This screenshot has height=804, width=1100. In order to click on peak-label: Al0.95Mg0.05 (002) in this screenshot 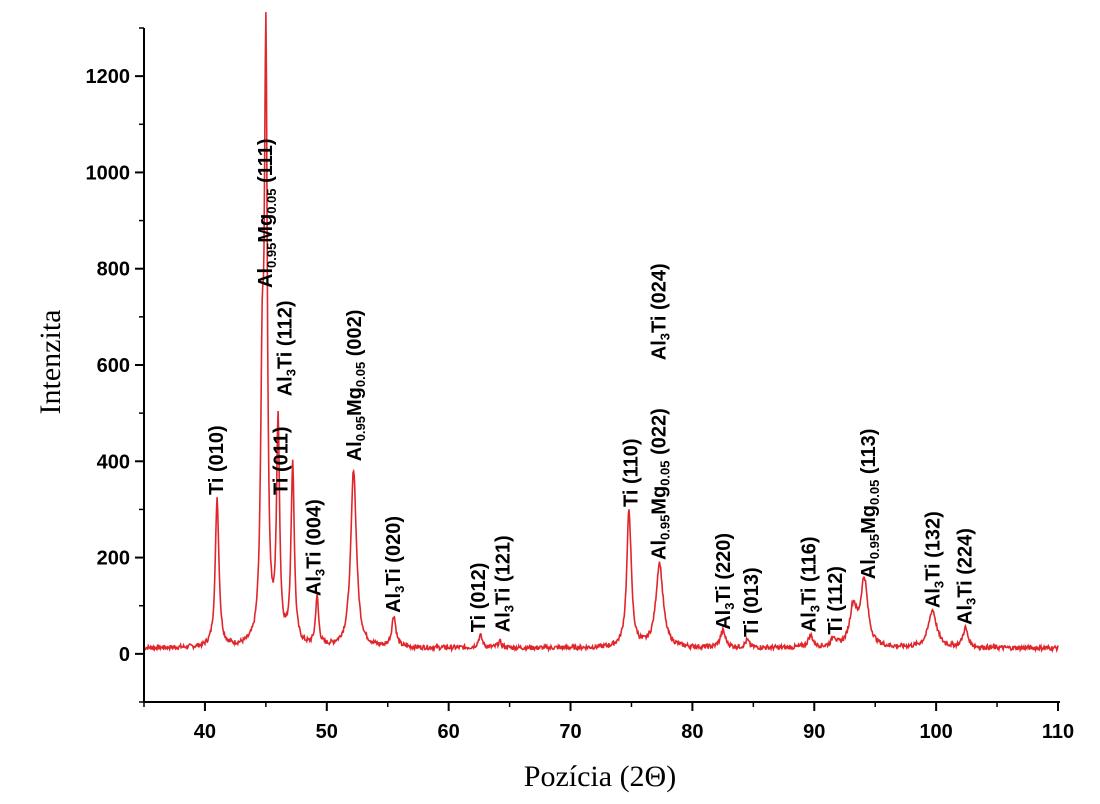, I will do `click(356, 386)`.